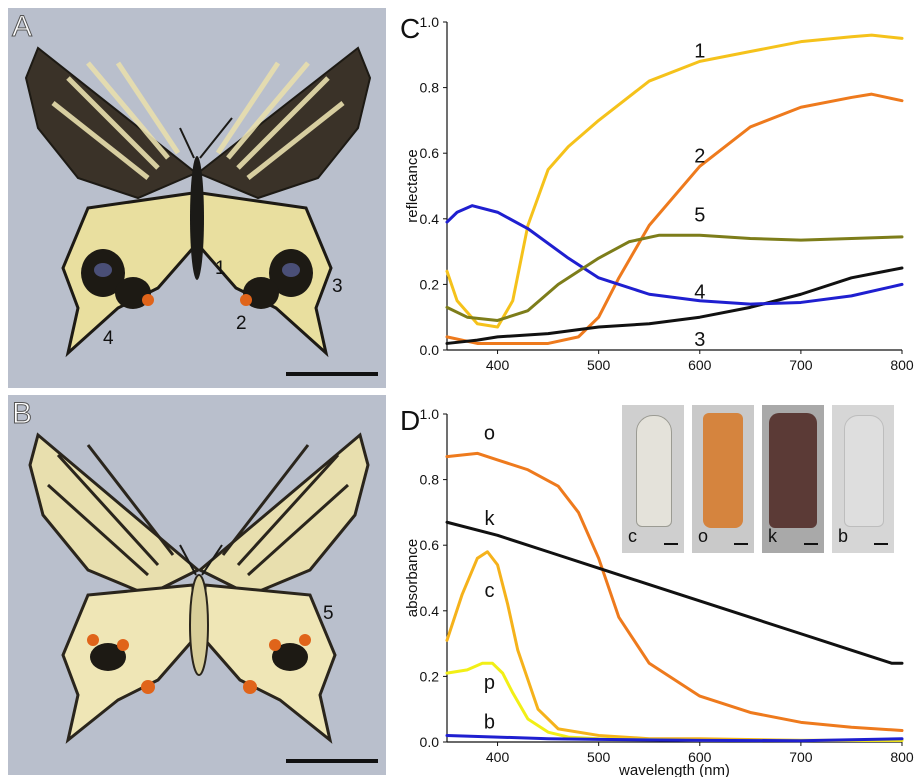  What do you see at coordinates (653, 479) in the screenshot?
I see `scale-tile-c: c` at bounding box center [653, 479].